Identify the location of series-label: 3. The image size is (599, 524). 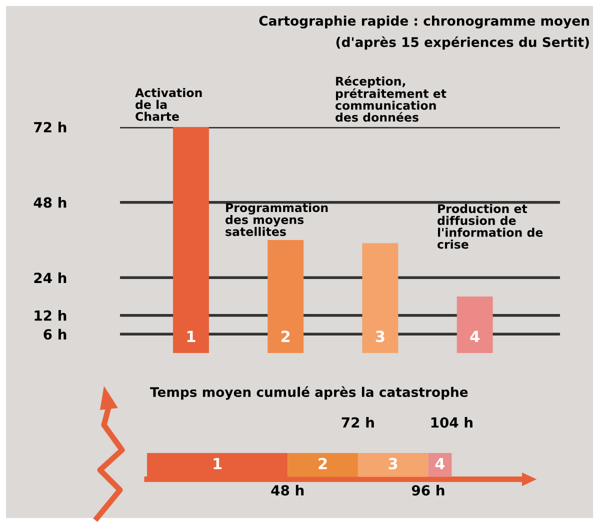
(393, 464).